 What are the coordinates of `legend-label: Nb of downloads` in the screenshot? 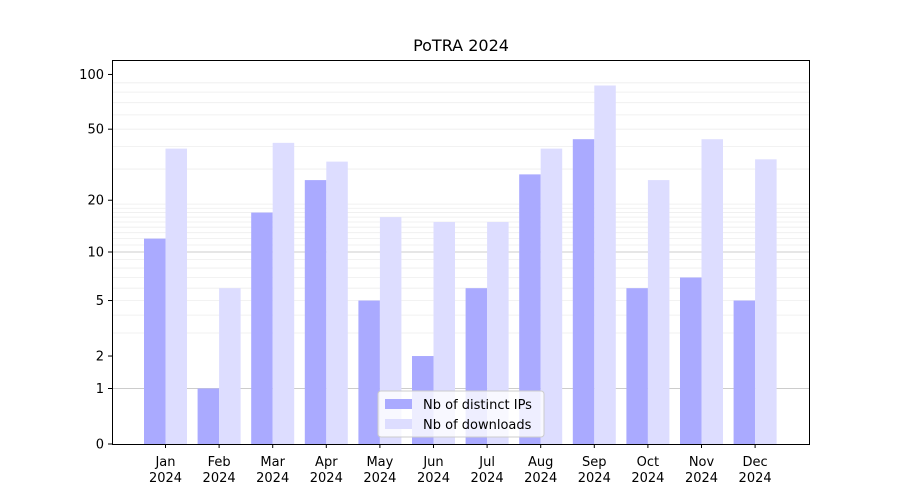 It's located at (477, 425).